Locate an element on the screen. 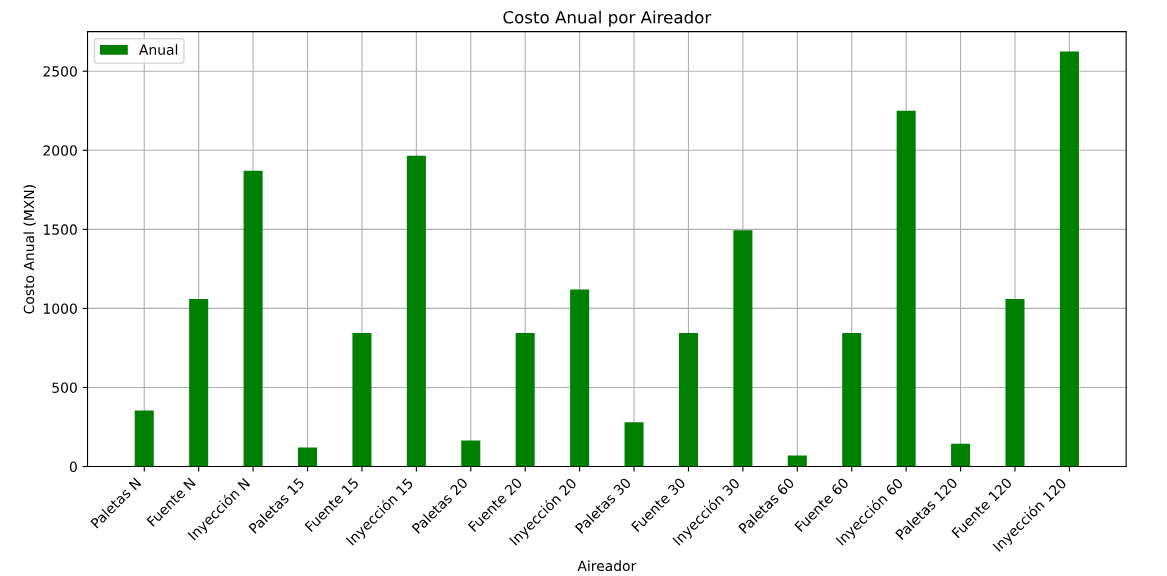 The image size is (1167, 576). y-tick-label: 1500 is located at coordinates (60, 229).